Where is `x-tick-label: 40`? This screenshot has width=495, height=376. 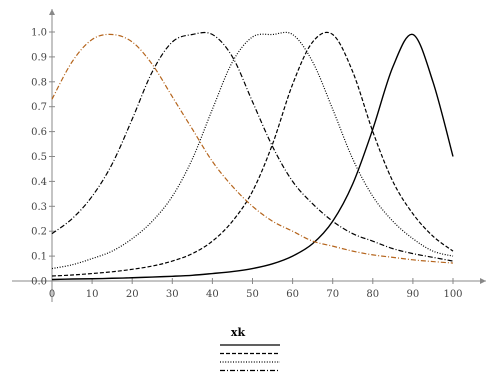 x-tick-label: 40 is located at coordinates (212, 294).